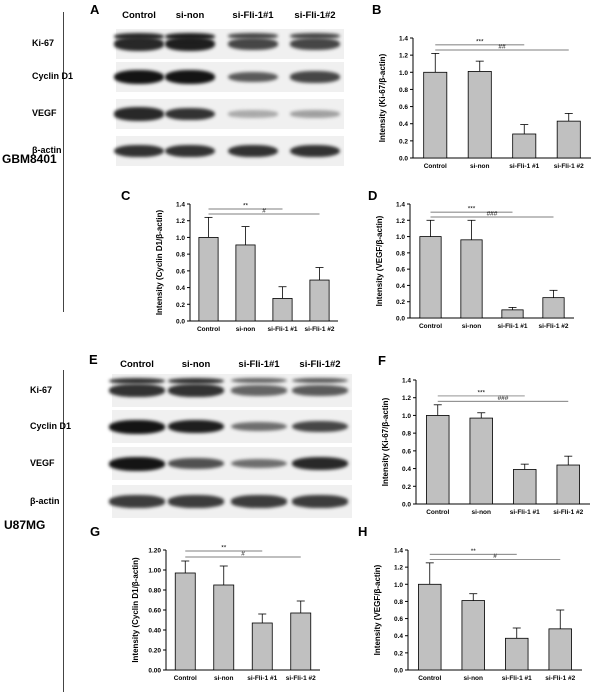 This screenshot has width=600, height=696. What do you see at coordinates (135, 610) in the screenshot?
I see `y-axis-label: Intensity (Cyclin D1/β-actin)` at bounding box center [135, 610].